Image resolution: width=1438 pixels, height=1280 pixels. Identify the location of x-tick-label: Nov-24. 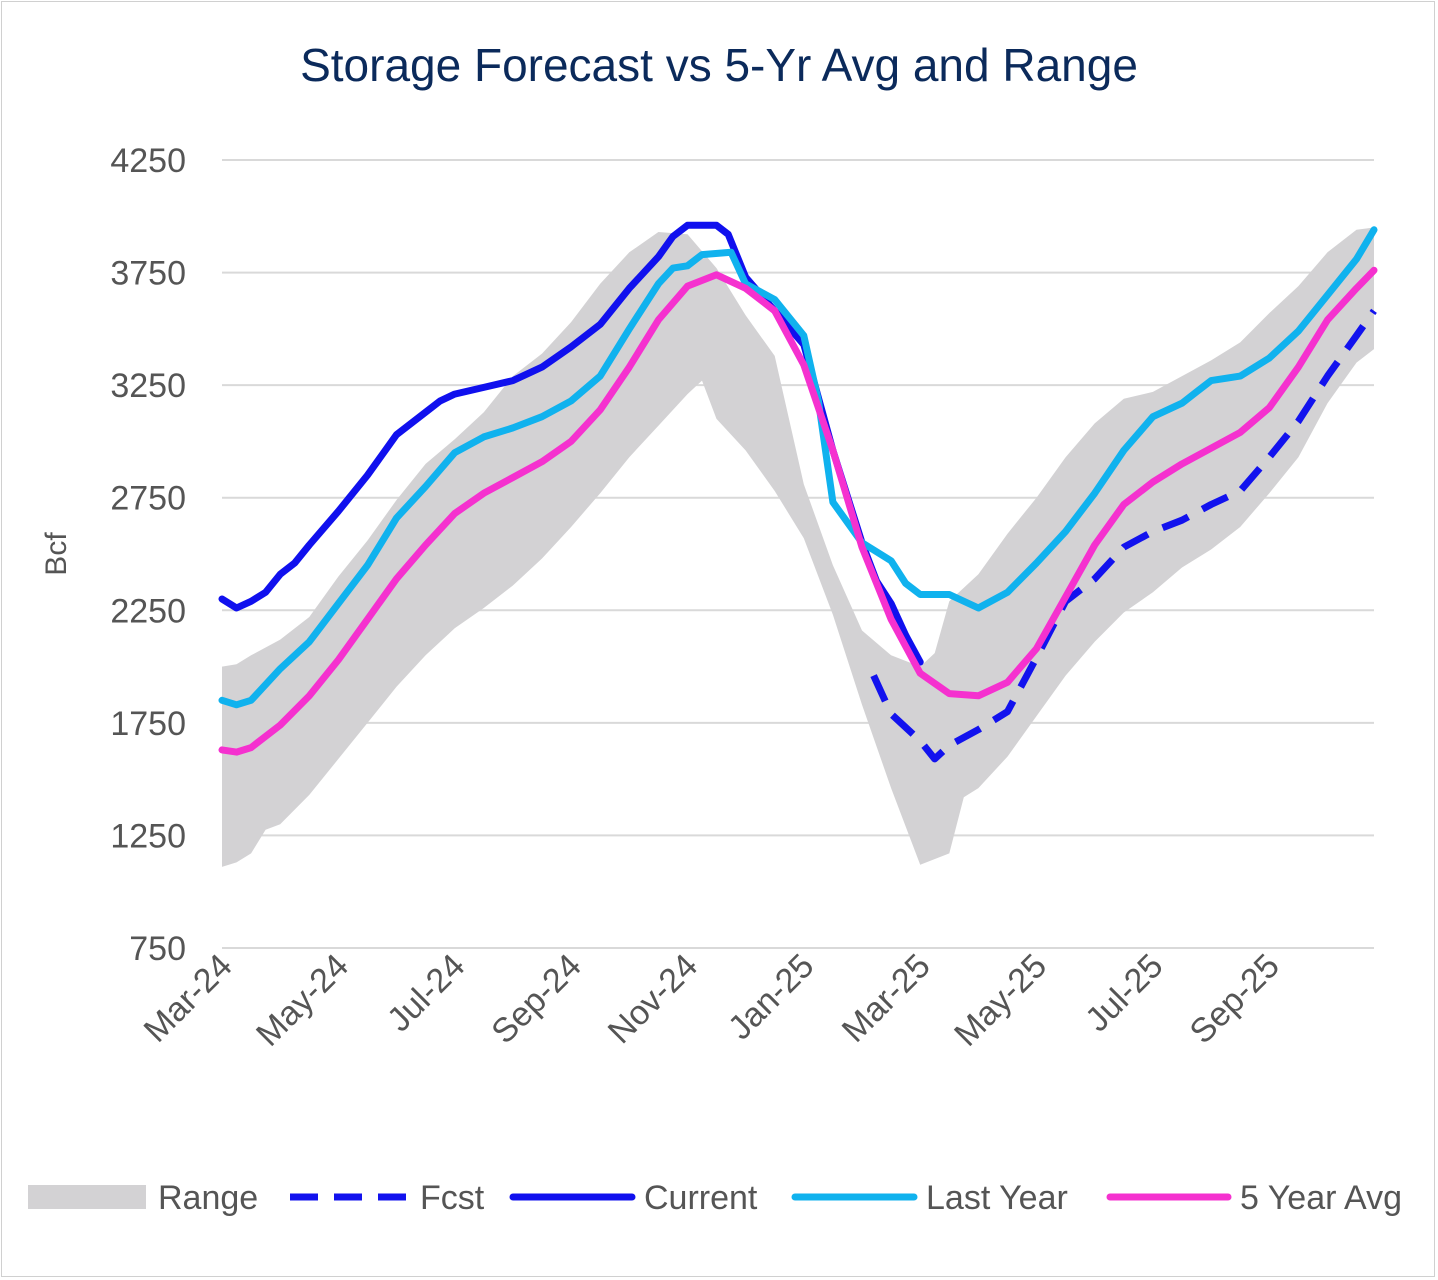
(653, 999).